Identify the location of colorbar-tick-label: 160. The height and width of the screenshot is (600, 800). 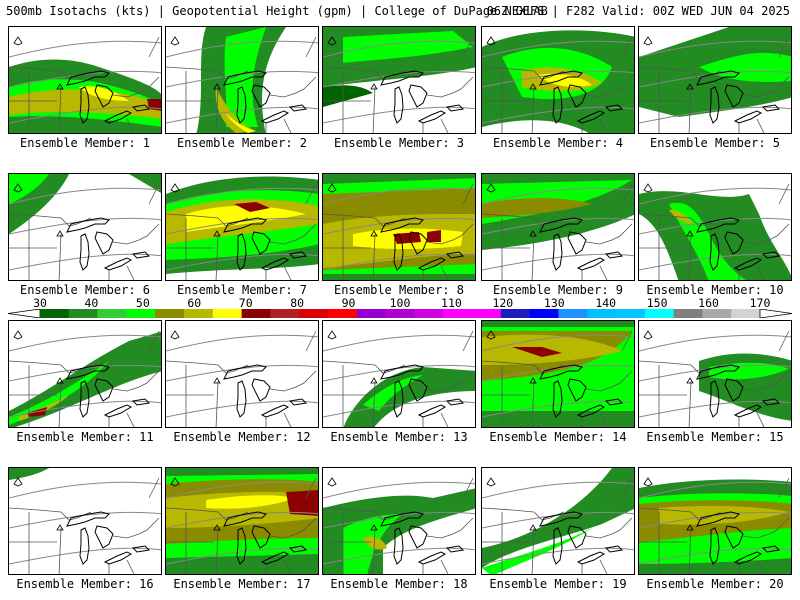
(708, 303).